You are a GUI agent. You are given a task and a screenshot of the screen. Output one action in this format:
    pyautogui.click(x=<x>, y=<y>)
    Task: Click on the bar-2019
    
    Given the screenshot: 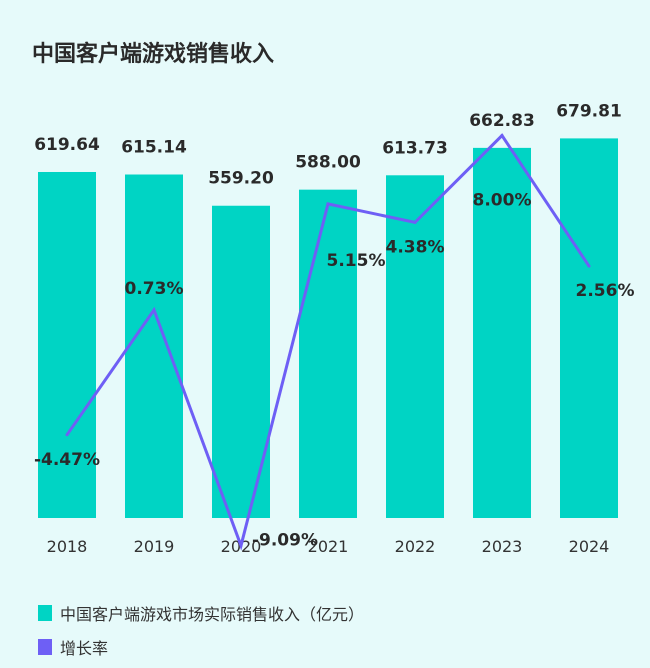 What is the action you would take?
    pyautogui.click(x=154, y=346)
    